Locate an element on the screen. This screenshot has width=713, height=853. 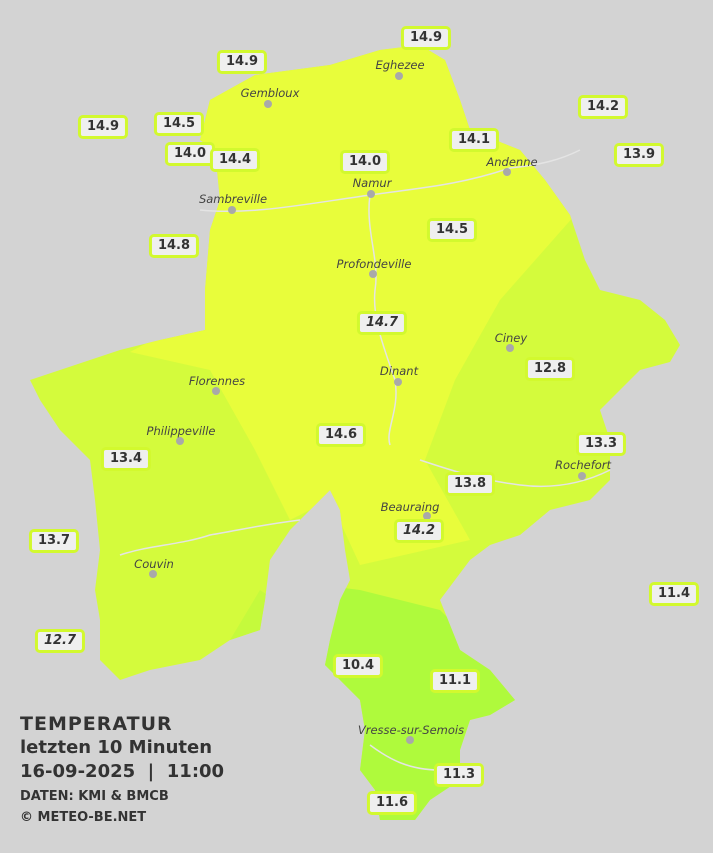
city-label: Ciney is located at coordinates (511, 338).